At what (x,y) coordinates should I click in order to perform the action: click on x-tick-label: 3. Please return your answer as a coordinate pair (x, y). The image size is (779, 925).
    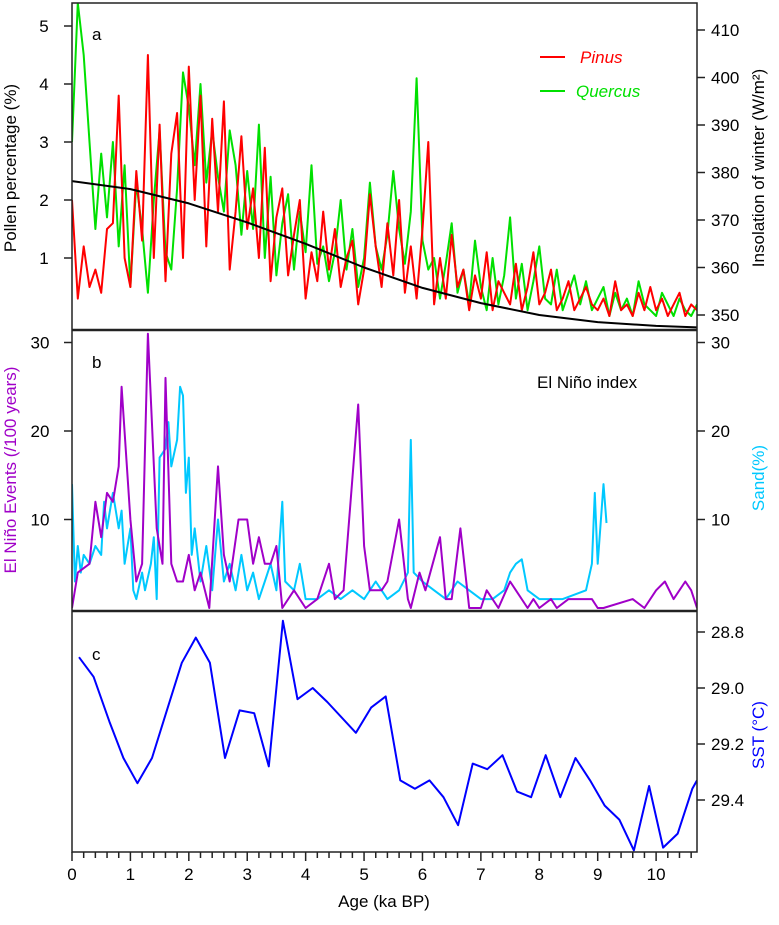
    Looking at the image, I should click on (246, 874).